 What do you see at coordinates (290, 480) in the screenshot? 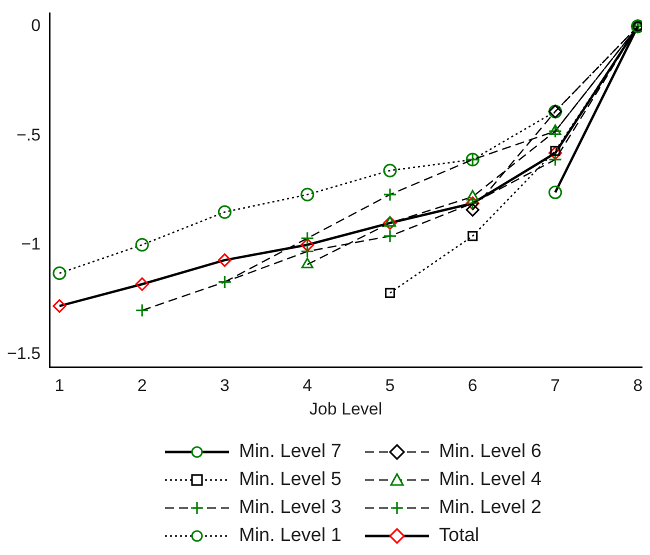
I see `legend-label: Min. Level 5` at bounding box center [290, 480].